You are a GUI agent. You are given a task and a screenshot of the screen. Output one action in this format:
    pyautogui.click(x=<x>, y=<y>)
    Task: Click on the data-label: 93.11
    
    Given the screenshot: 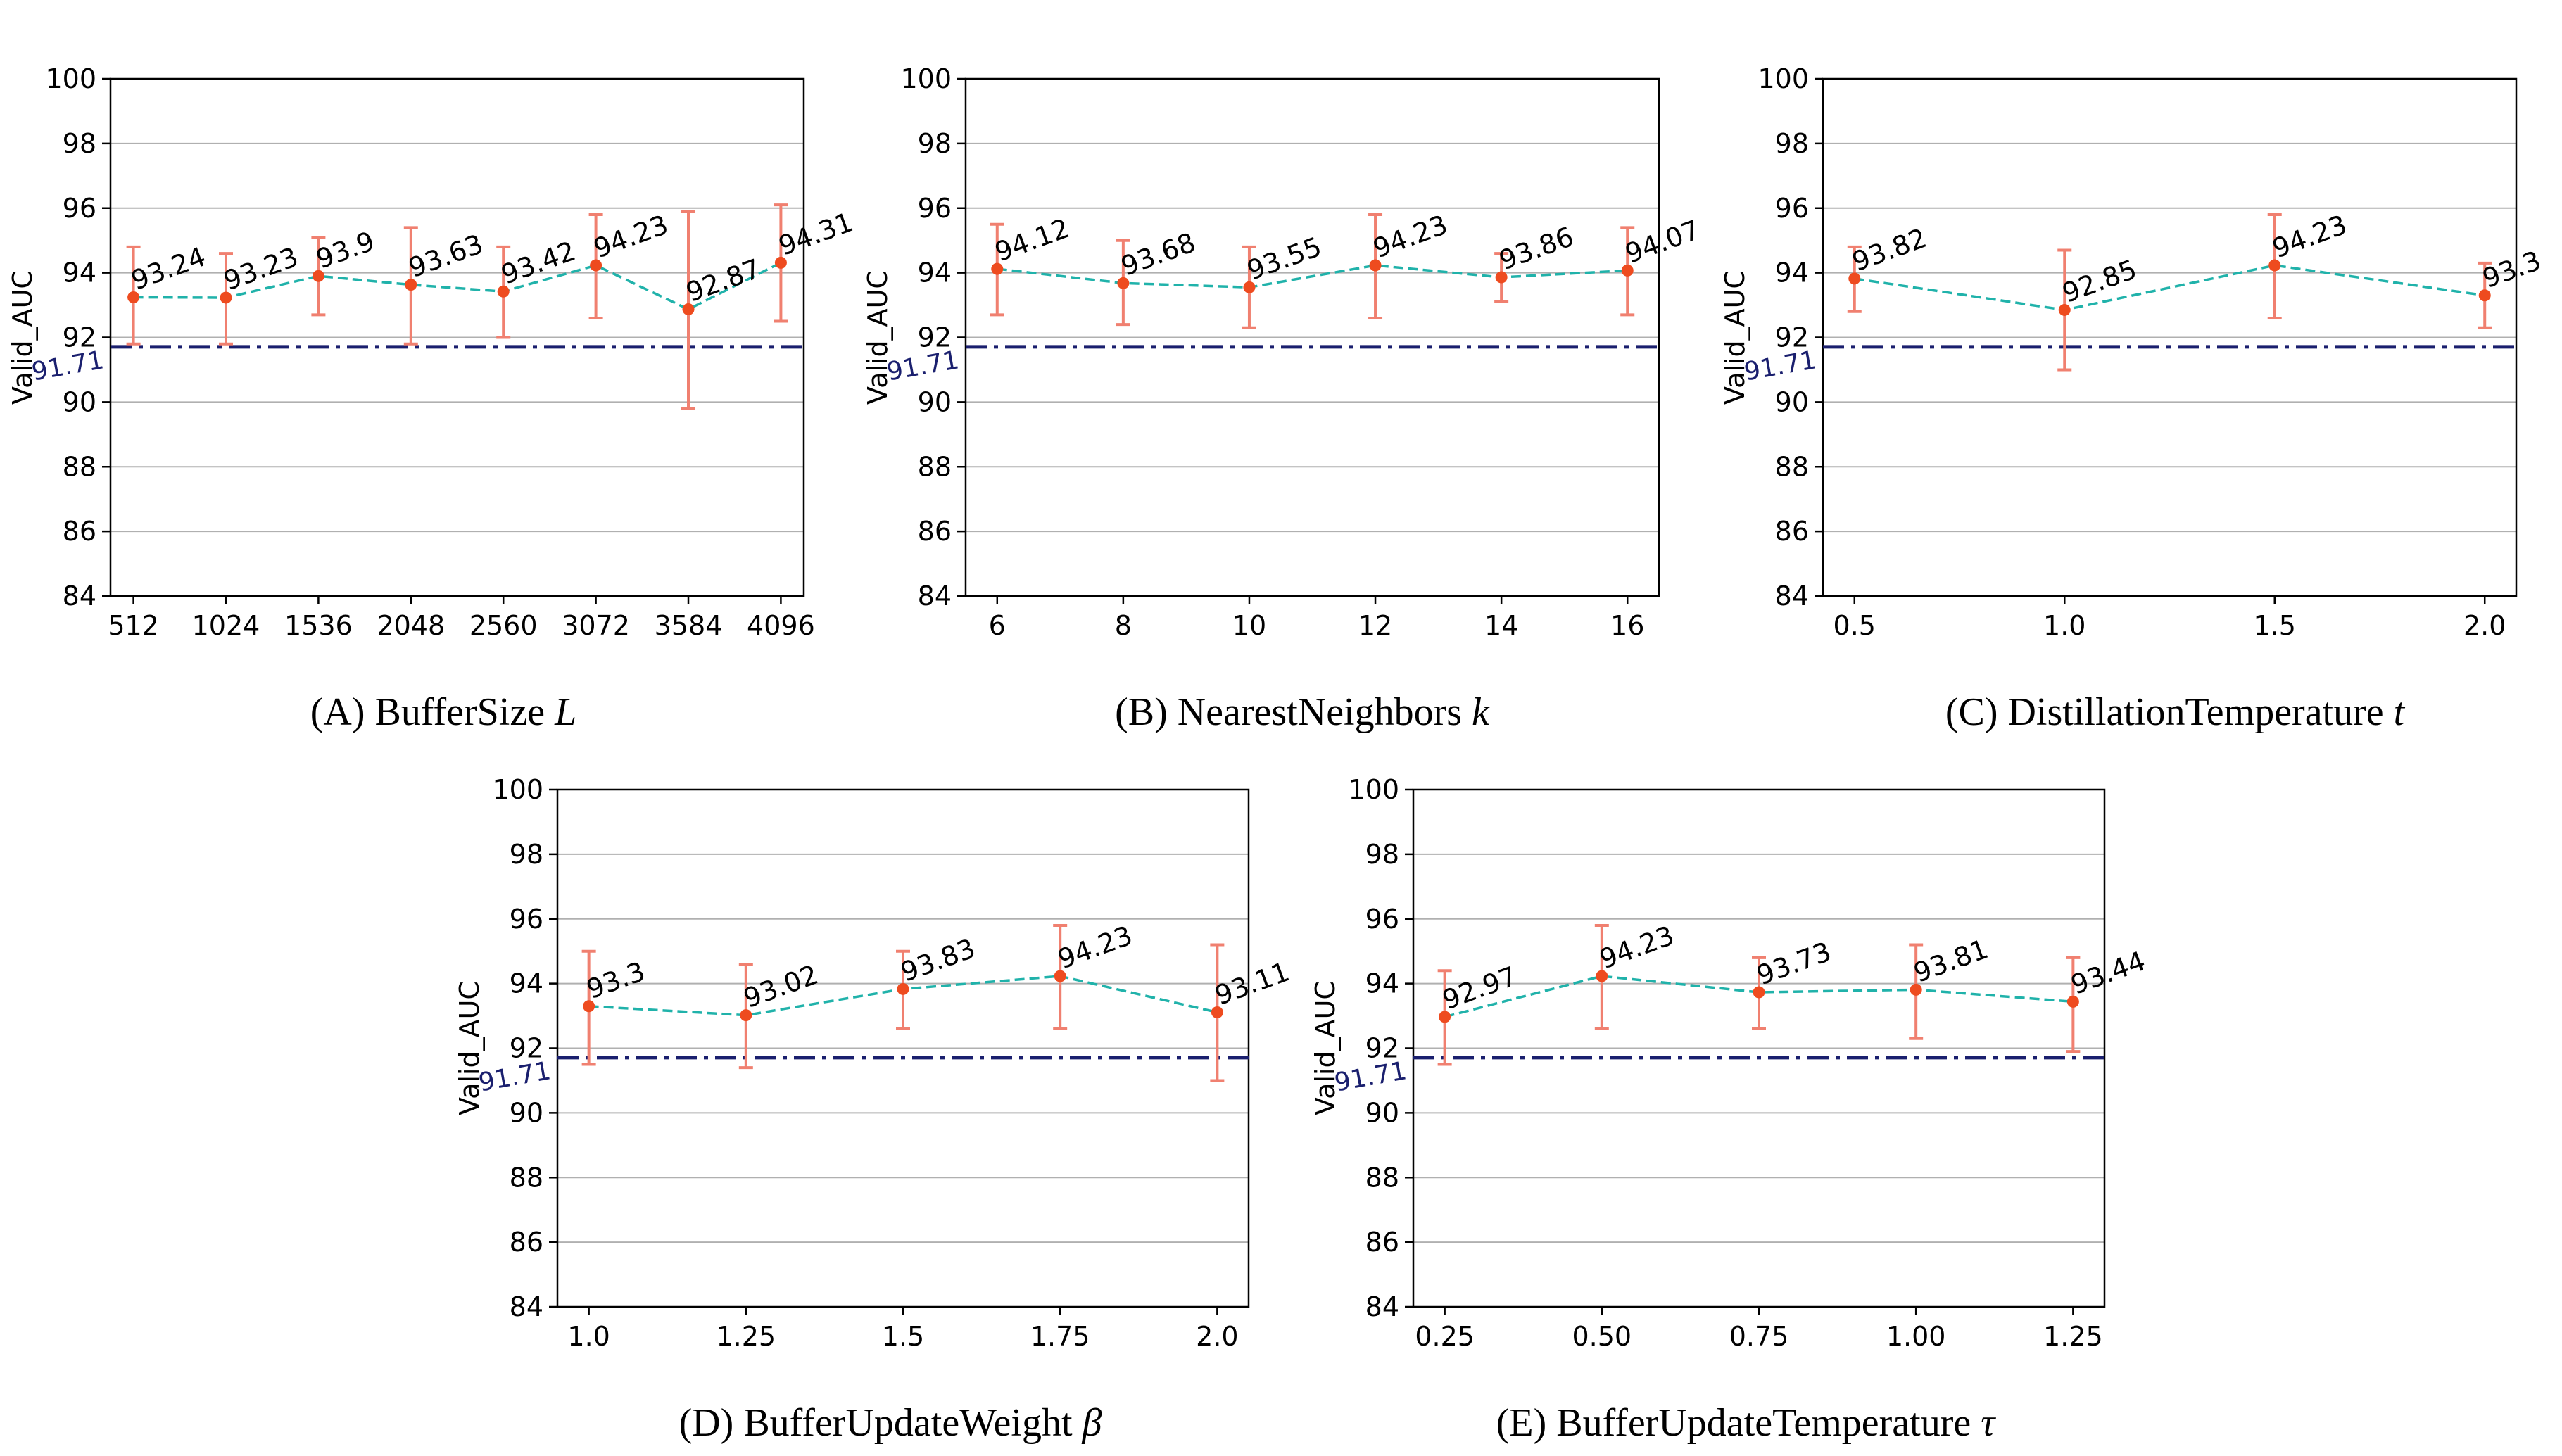 What is the action you would take?
    pyautogui.click(x=1252, y=983)
    